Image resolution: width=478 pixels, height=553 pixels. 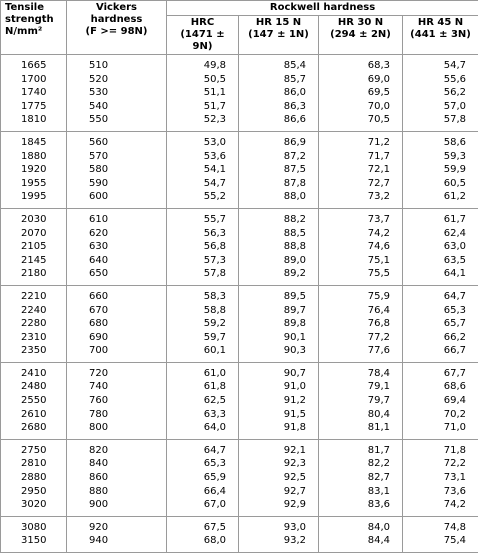 I want to click on cell: 2240, so click(x=34, y=311).